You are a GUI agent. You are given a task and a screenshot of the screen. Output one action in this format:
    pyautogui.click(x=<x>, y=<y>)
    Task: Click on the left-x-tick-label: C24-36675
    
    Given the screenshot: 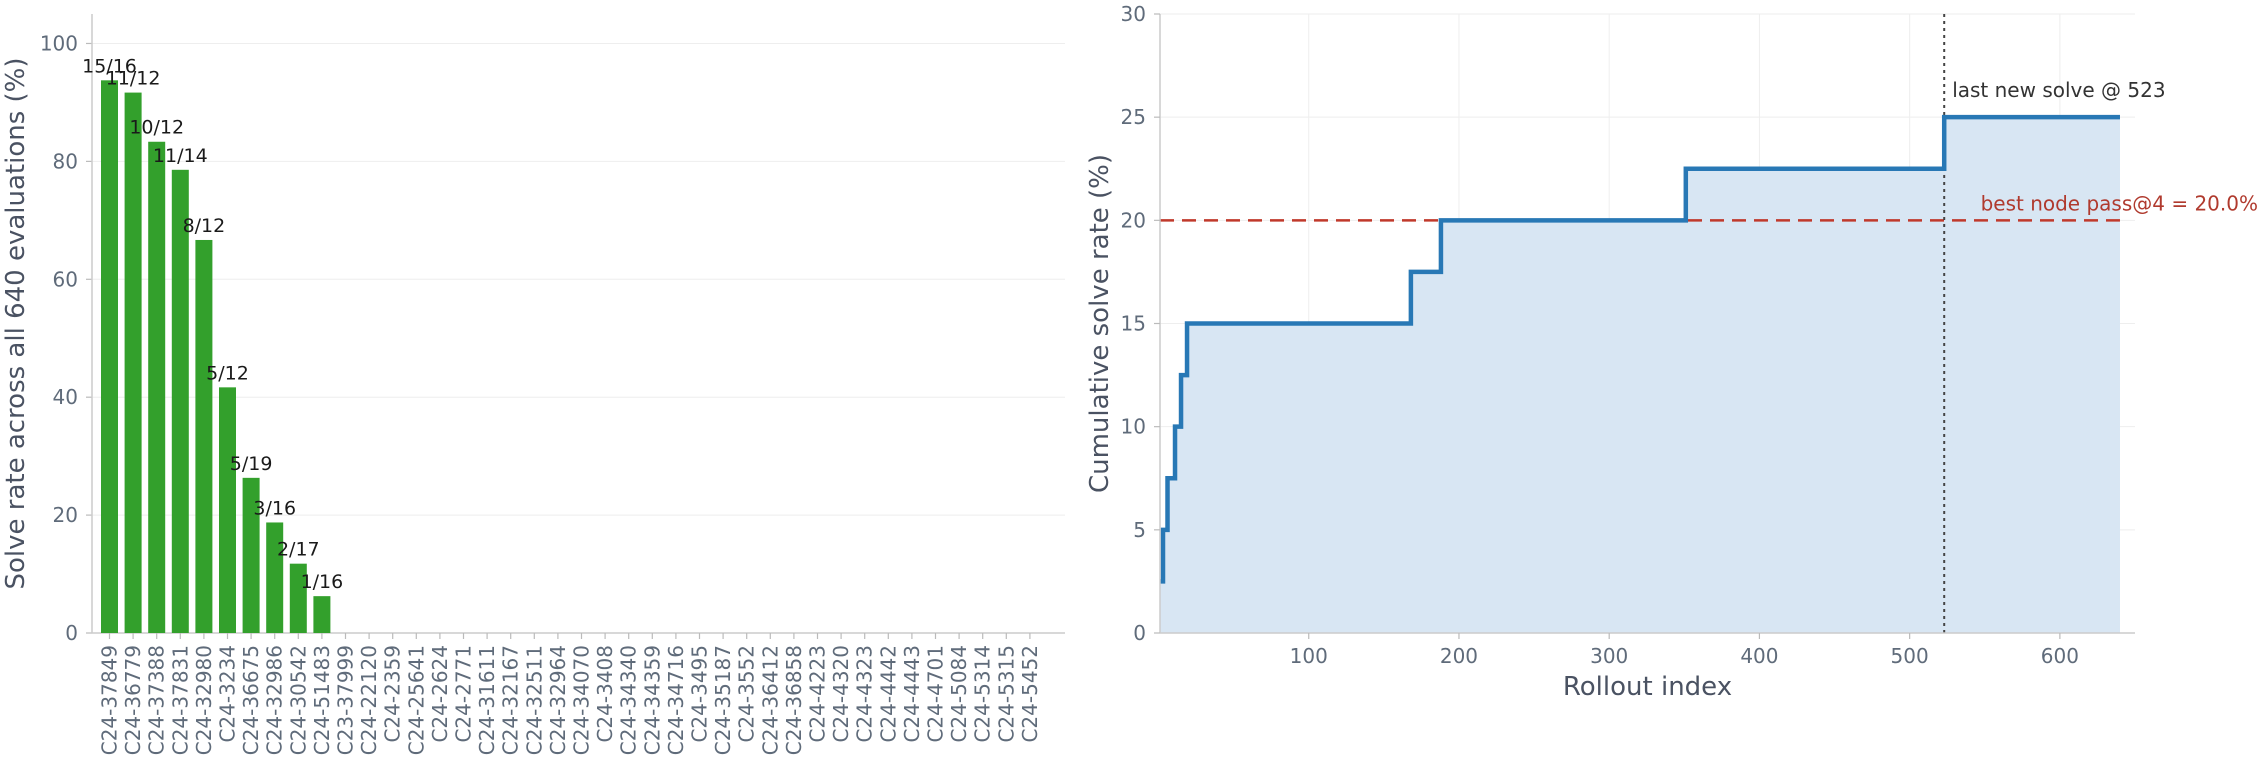 What is the action you would take?
    pyautogui.click(x=251, y=700)
    